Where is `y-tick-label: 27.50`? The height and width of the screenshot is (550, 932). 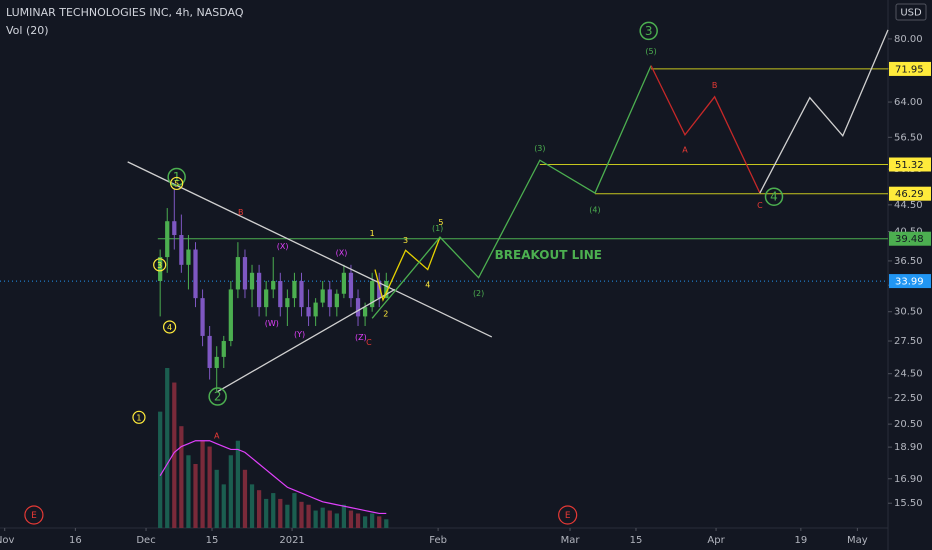
y-tick-label: 27.50 is located at coordinates (908, 341).